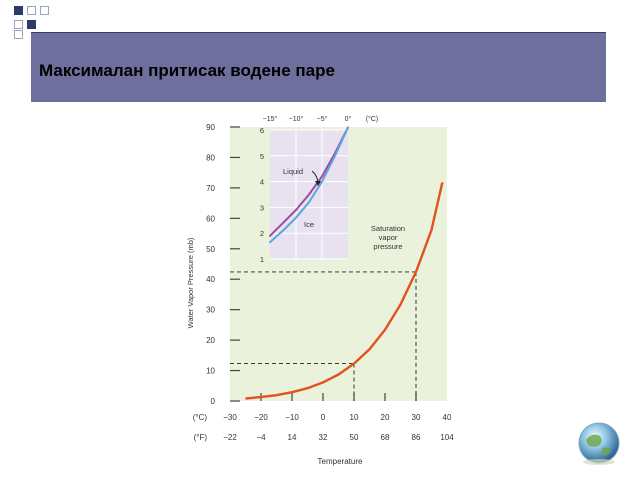 Image resolution: width=638 pixels, height=479 pixels. What do you see at coordinates (230, 417) in the screenshot?
I see `x-tick-label-celsius: −30` at bounding box center [230, 417].